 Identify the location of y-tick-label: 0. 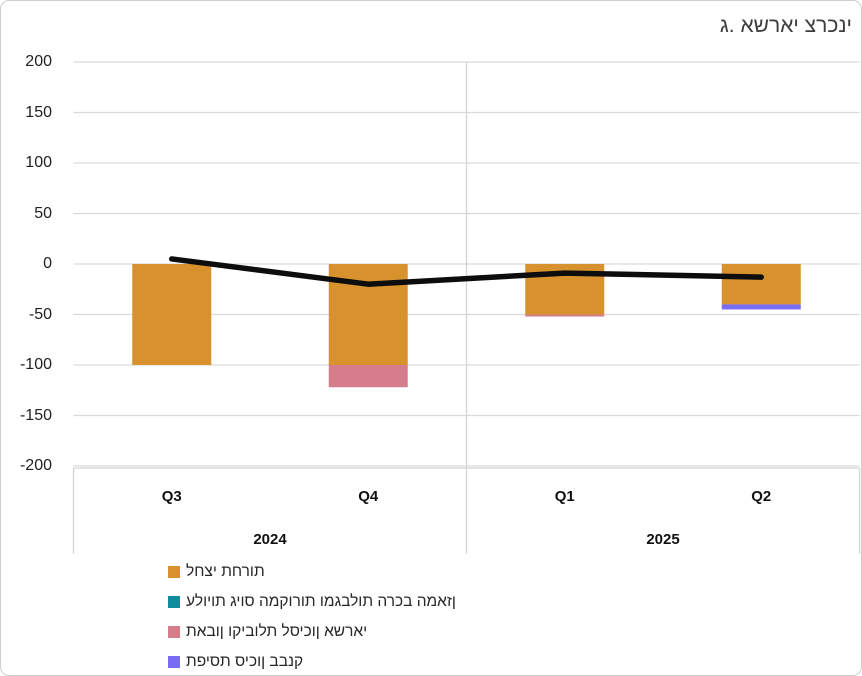
(47, 263).